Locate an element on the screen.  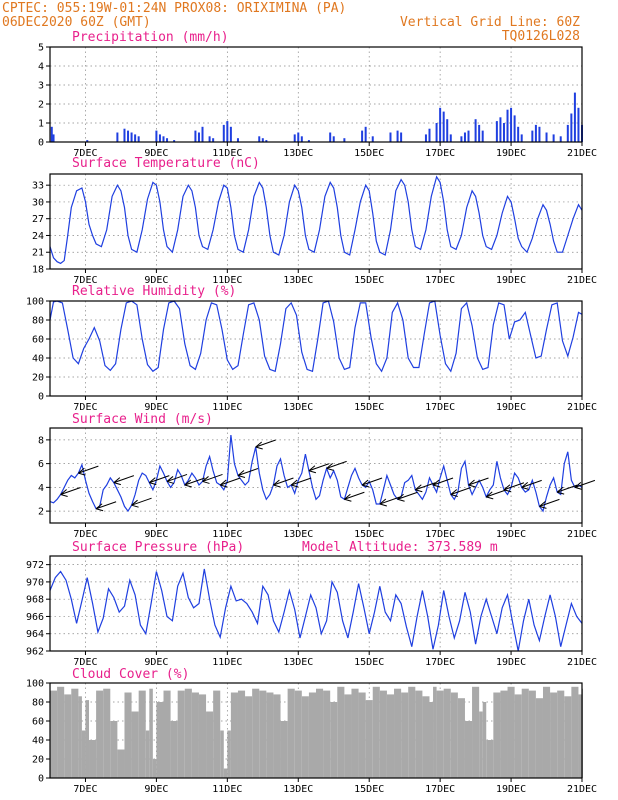
cloud-ytick-label: 0 is located at coordinates (41, 779).